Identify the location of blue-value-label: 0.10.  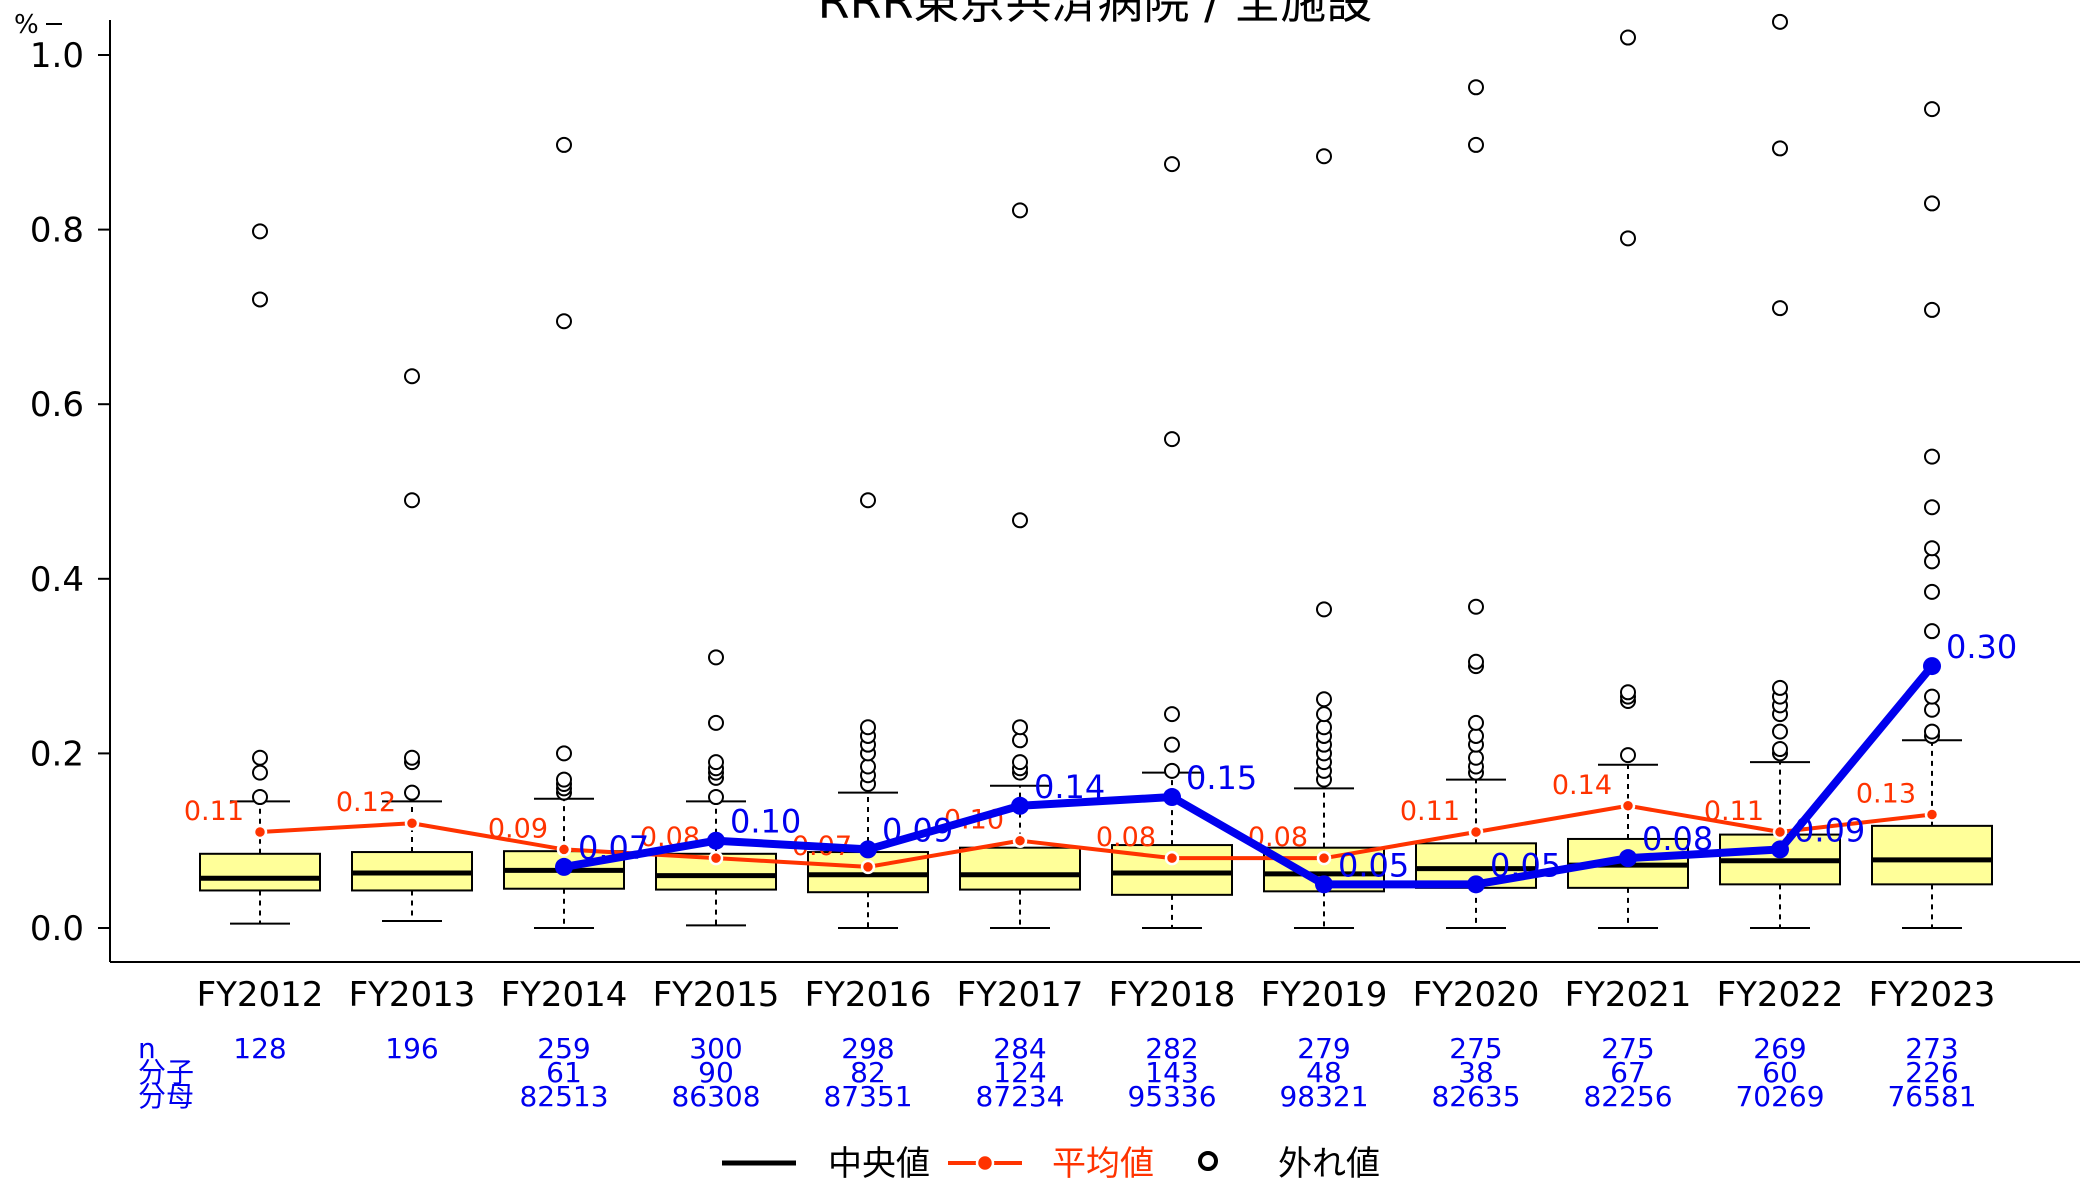
(765, 822).